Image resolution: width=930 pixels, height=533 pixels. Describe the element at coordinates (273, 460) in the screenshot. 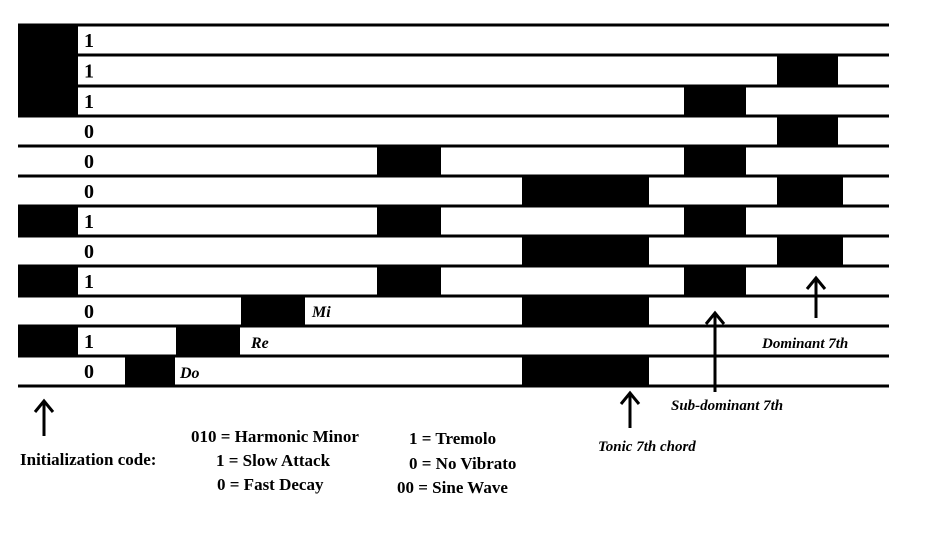

I see `legend-left-2: 1 = Slow Attack` at that location.